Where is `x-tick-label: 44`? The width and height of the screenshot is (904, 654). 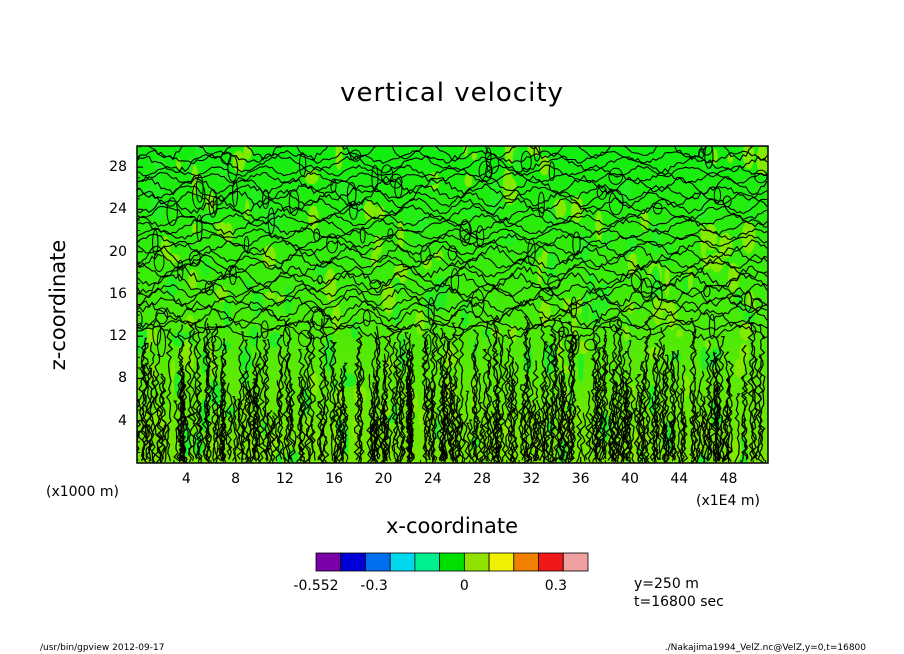 x-tick-label: 44 is located at coordinates (679, 479).